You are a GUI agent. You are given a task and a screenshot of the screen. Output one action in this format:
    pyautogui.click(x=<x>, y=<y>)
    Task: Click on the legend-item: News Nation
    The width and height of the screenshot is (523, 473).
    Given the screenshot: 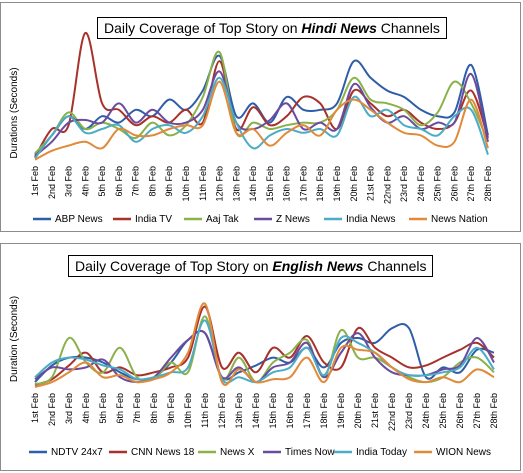 What is the action you would take?
    pyautogui.click(x=448, y=219)
    